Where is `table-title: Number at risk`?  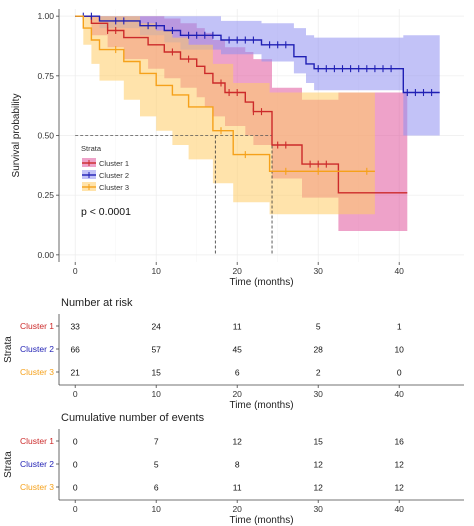
table-title: Number at risk is located at coordinates (97, 303).